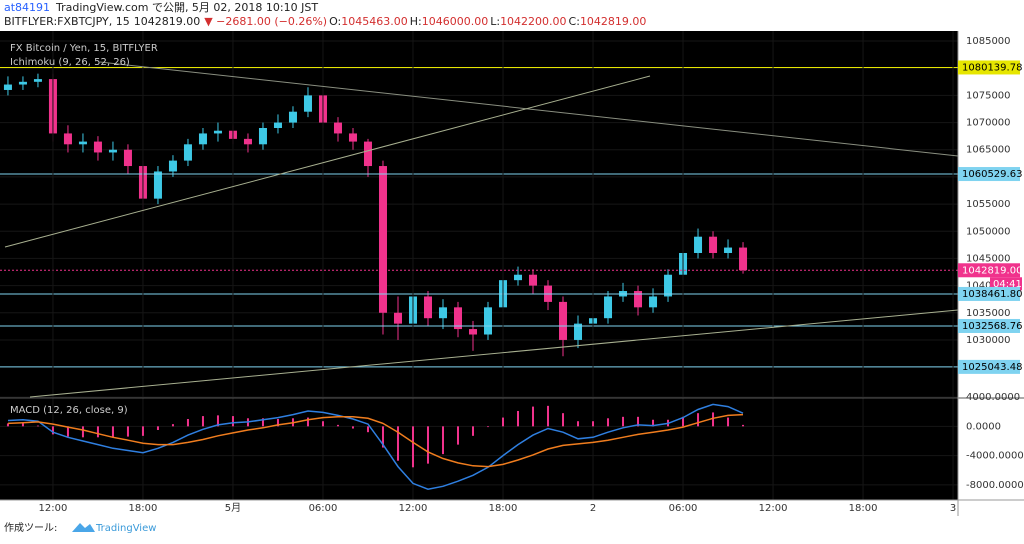  I want to click on footer: 作成ツール: TradingView, so click(80, 528).